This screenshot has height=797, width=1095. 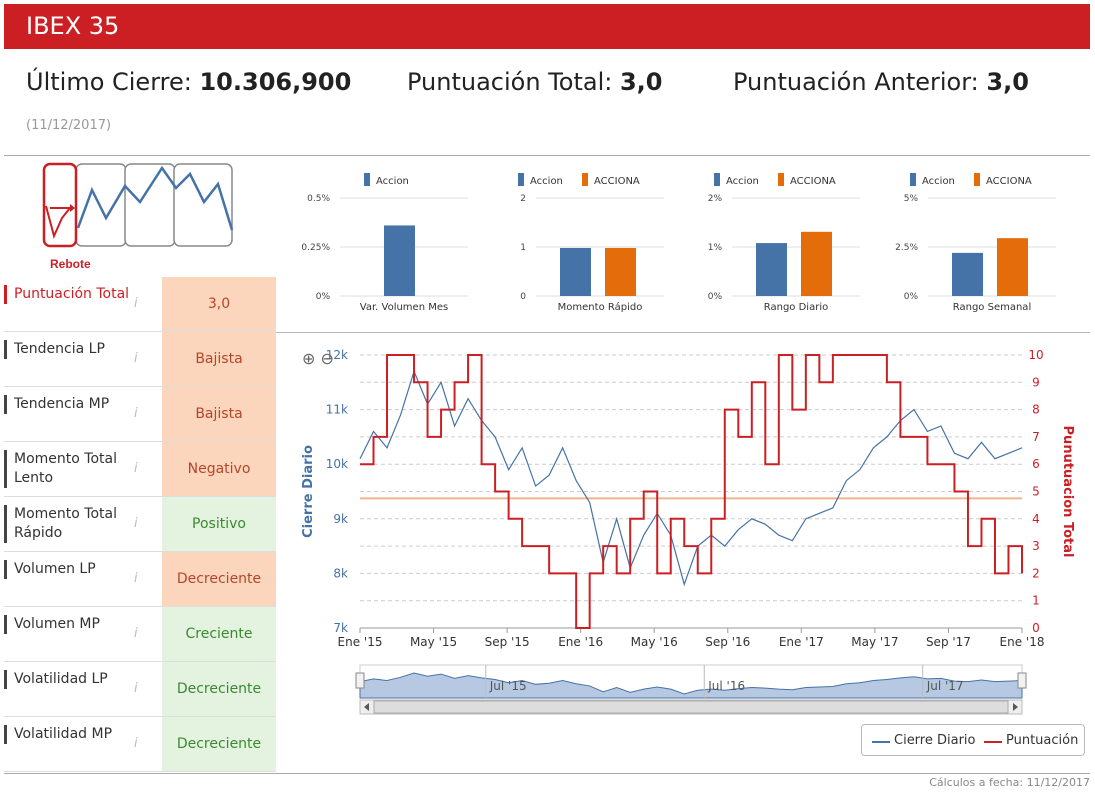 What do you see at coordinates (654, 642) in the screenshot?
I see `x-tick-label: May '16` at bounding box center [654, 642].